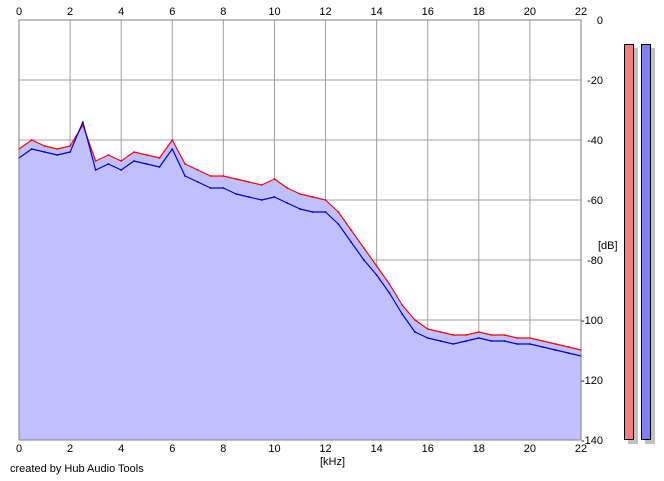 Image resolution: width=664 pixels, height=481 pixels. I want to click on x-tick-label-bottom: 8, so click(223, 449).